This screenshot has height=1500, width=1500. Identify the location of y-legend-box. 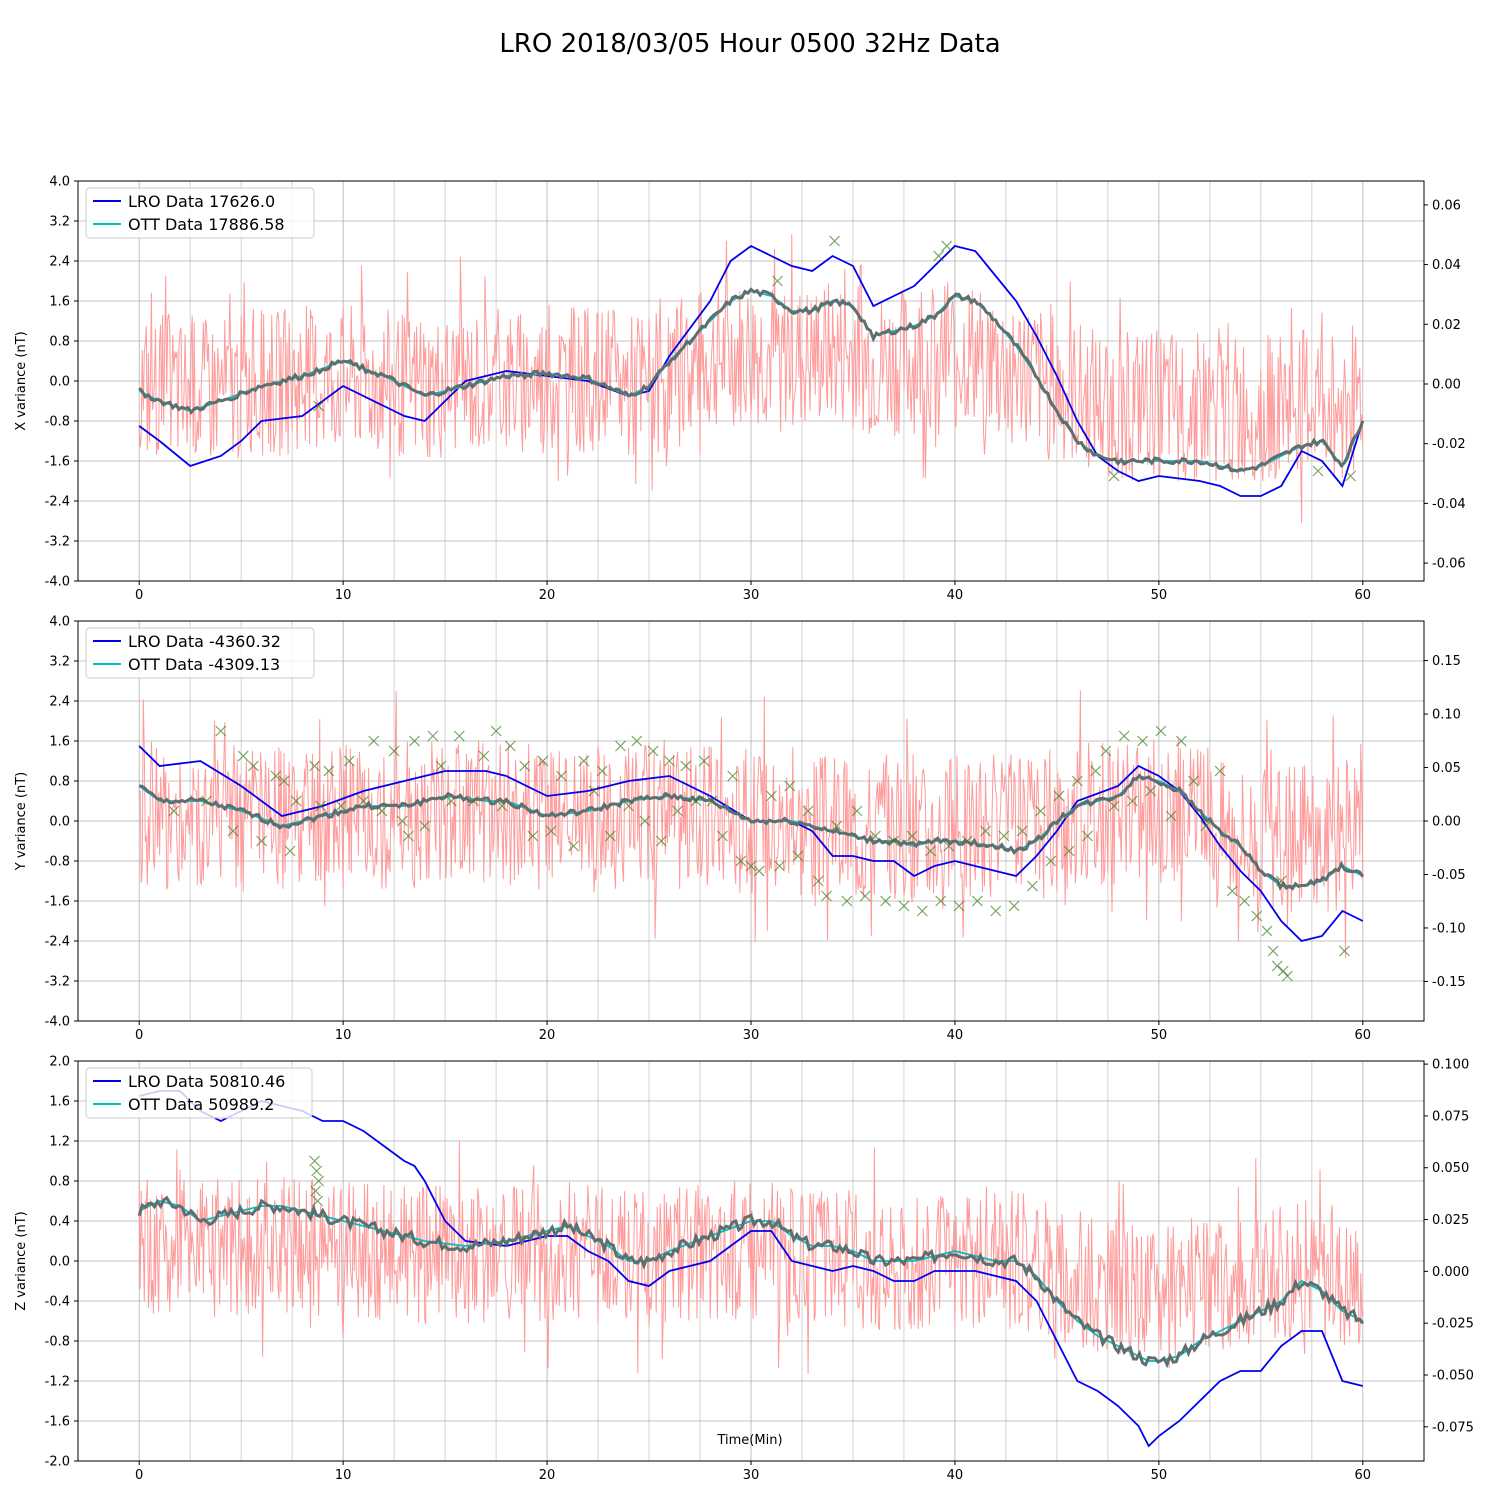
(200, 653).